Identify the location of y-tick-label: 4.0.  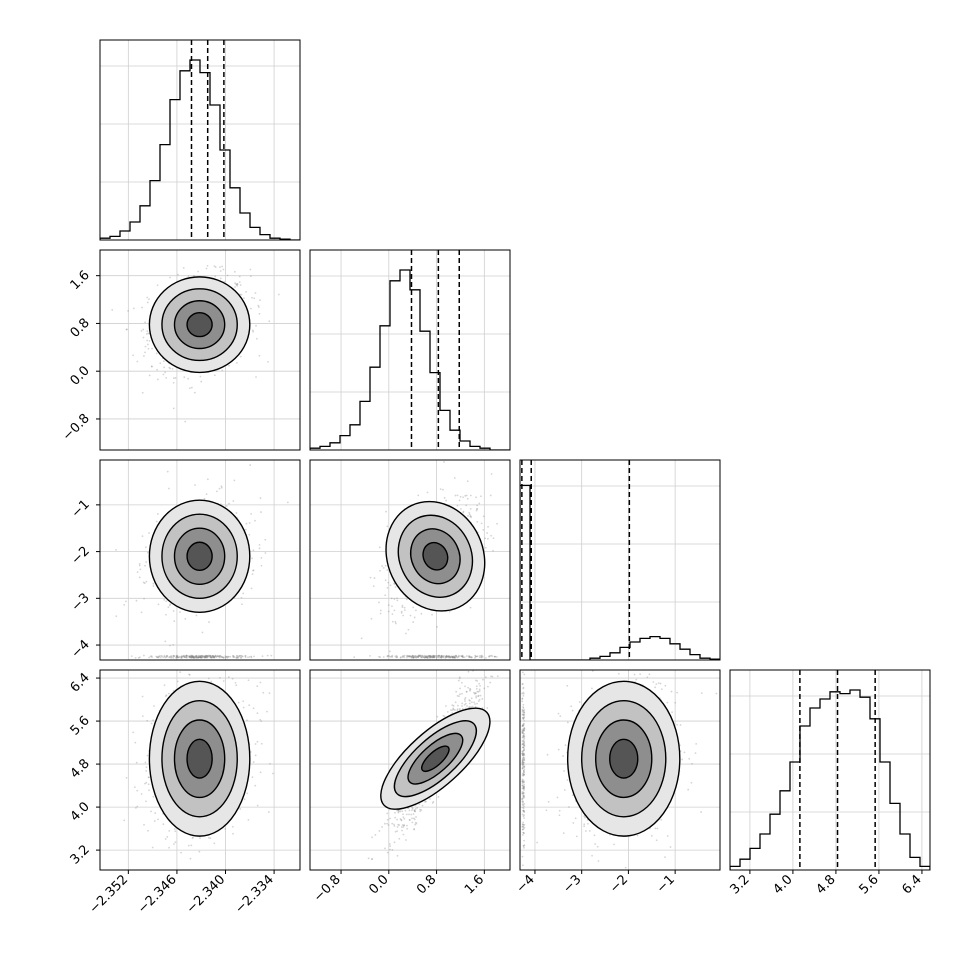
(80, 811).